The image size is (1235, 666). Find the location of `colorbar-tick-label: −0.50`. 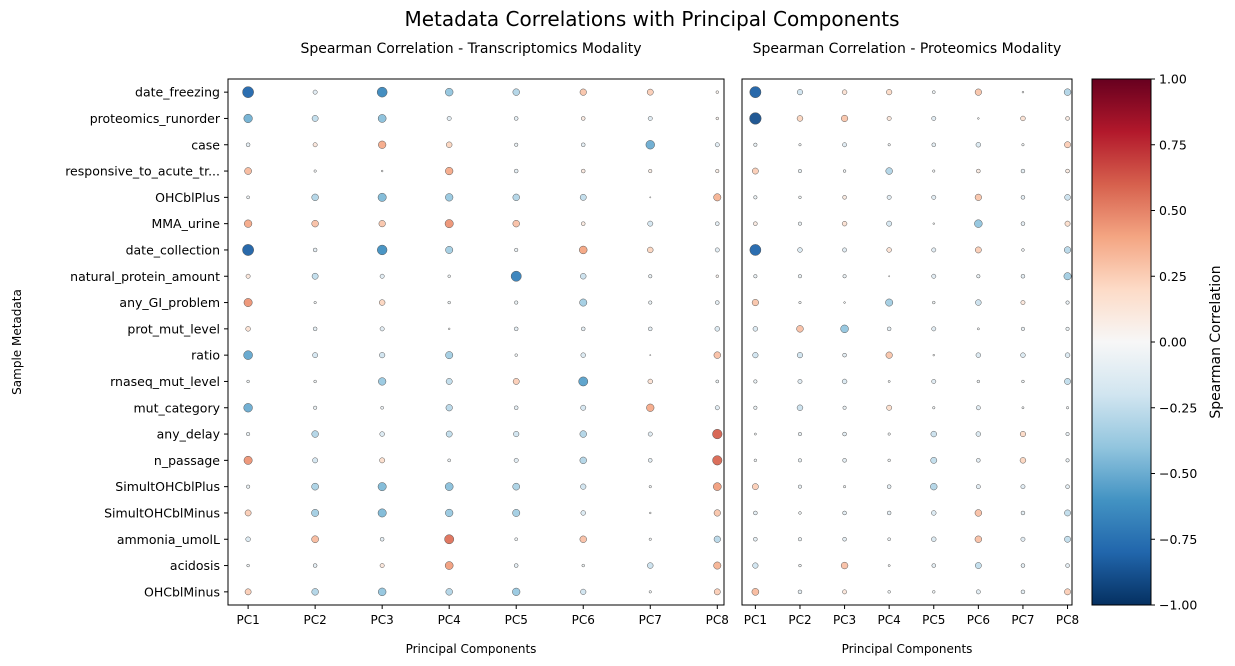

colorbar-tick-label: −0.50 is located at coordinates (1178, 473).